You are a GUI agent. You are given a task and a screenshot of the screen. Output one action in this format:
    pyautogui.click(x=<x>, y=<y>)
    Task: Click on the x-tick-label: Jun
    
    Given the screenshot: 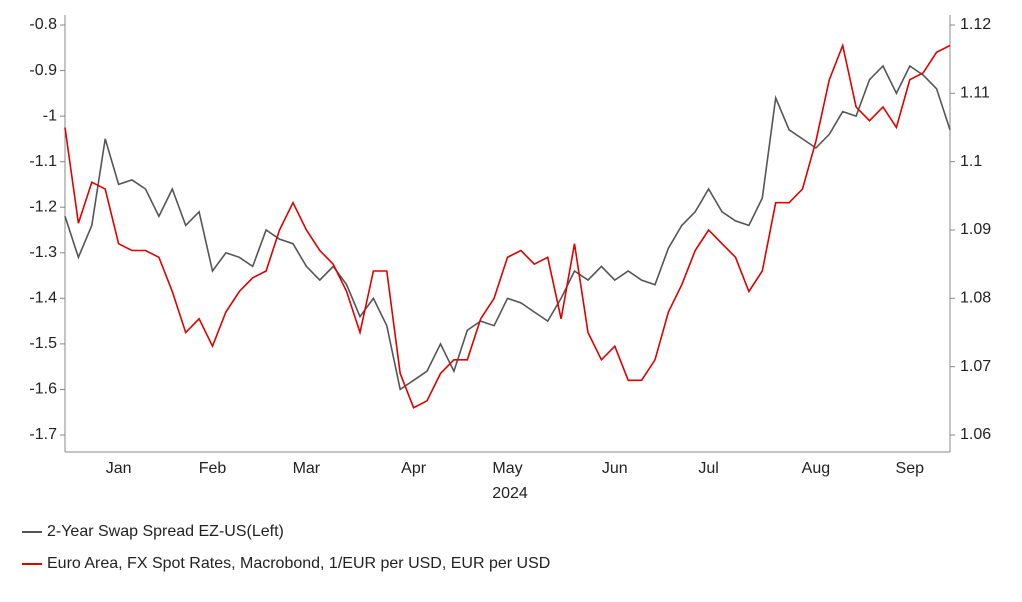 What is the action you would take?
    pyautogui.click(x=615, y=468)
    